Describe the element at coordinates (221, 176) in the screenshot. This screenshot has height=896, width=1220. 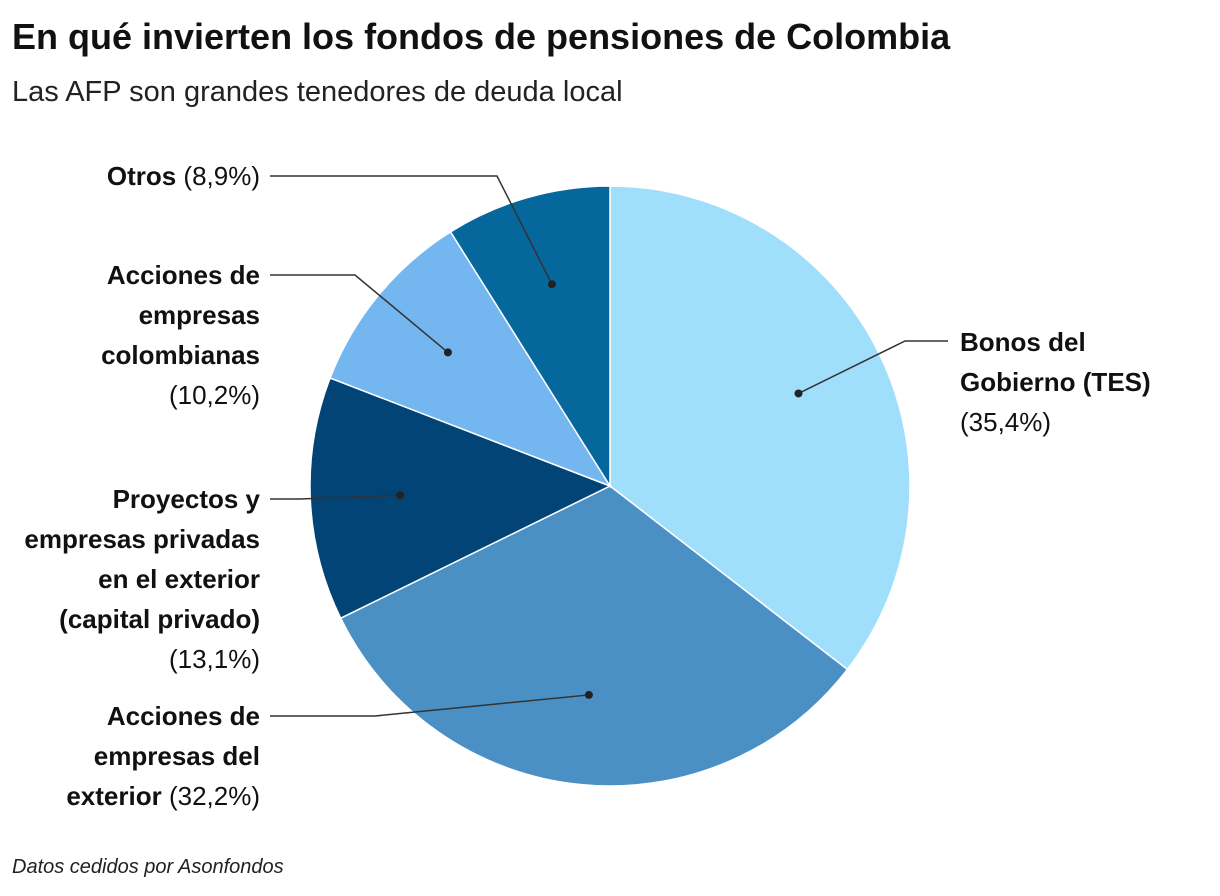
I see `value-label: (8,9%)` at that location.